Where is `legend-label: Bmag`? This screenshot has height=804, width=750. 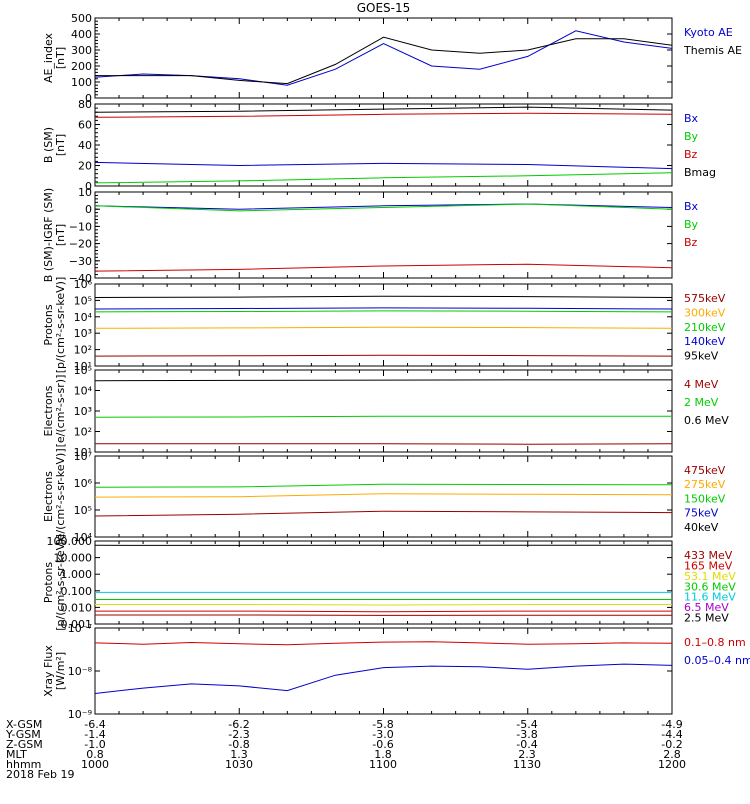 legend-label: Bmag is located at coordinates (700, 172).